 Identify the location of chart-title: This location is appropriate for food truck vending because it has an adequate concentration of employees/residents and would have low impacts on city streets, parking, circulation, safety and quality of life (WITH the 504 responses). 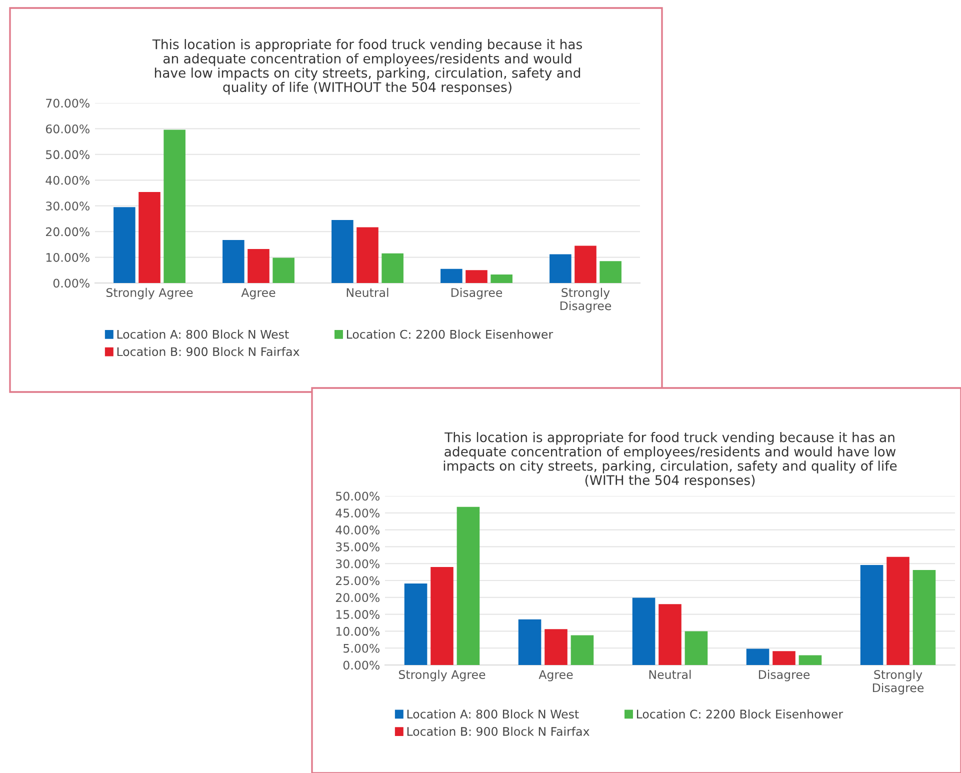
(670, 460).